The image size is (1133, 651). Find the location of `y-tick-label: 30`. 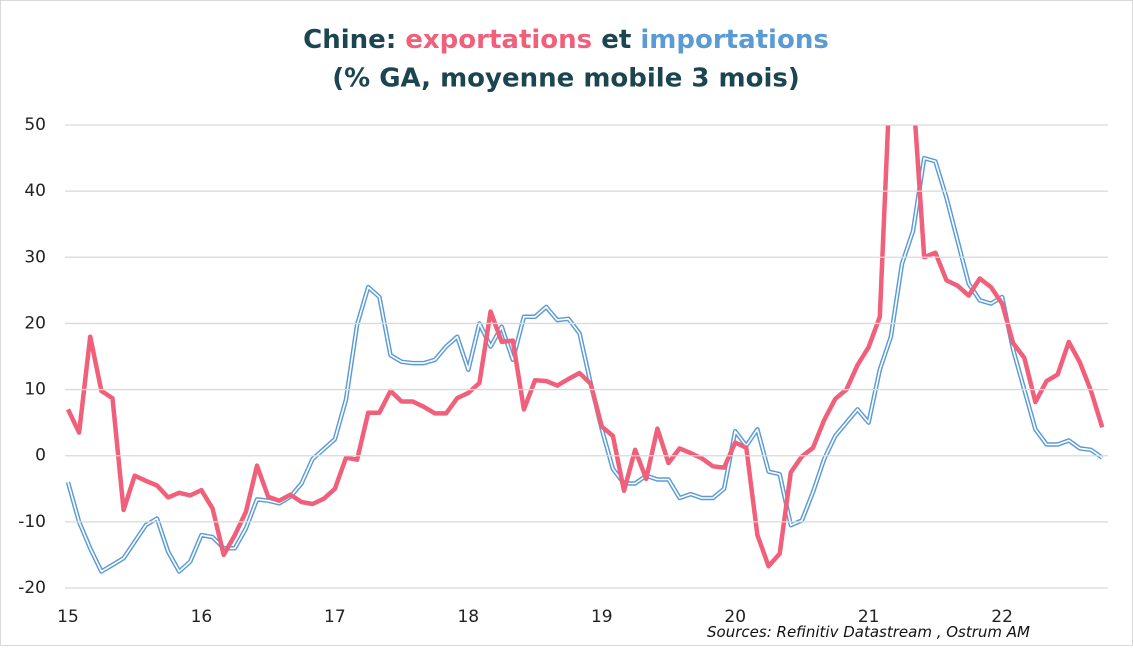

y-tick-label: 30 is located at coordinates (35, 257).